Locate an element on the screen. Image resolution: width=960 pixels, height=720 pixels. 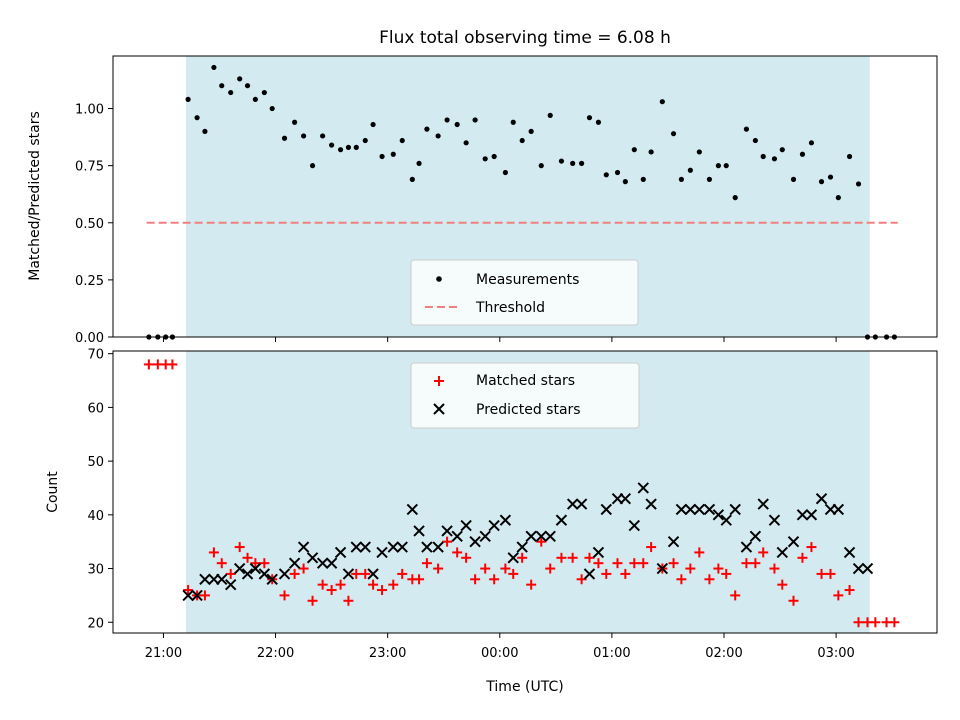
bottom-y-tick-label: 30 is located at coordinates (95, 570).